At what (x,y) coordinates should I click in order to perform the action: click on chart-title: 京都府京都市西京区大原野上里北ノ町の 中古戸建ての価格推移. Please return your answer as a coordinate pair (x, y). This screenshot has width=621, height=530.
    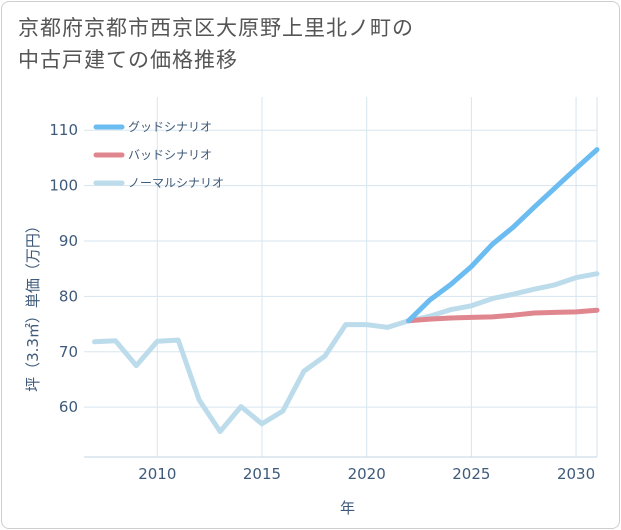
    Looking at the image, I should click on (298, 44).